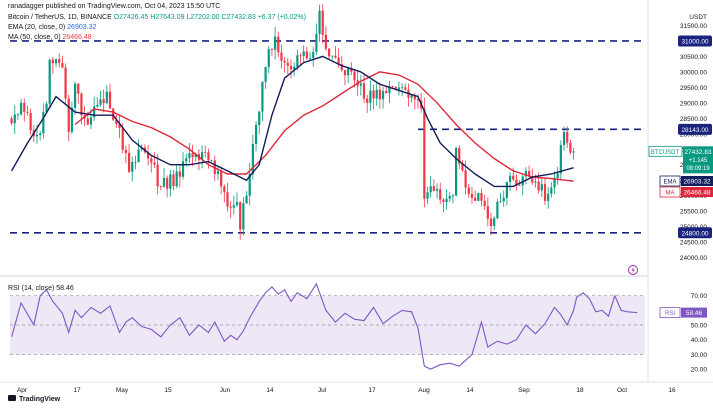  Describe the element at coordinates (665, 153) in the screenshot. I see `symbol-tag-label: BTCUSDT` at that location.